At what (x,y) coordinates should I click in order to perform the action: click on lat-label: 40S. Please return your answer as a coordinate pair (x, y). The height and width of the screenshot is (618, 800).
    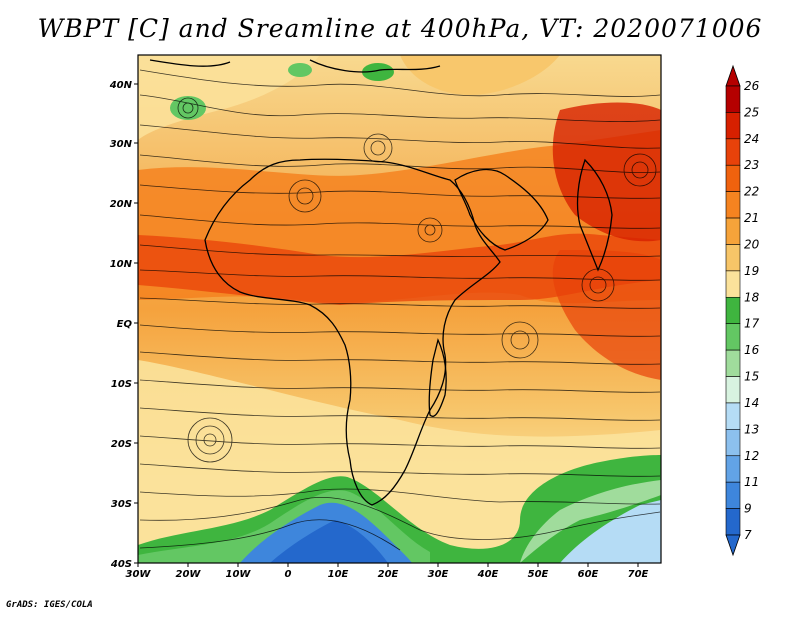
    Looking at the image, I should click on (121, 564).